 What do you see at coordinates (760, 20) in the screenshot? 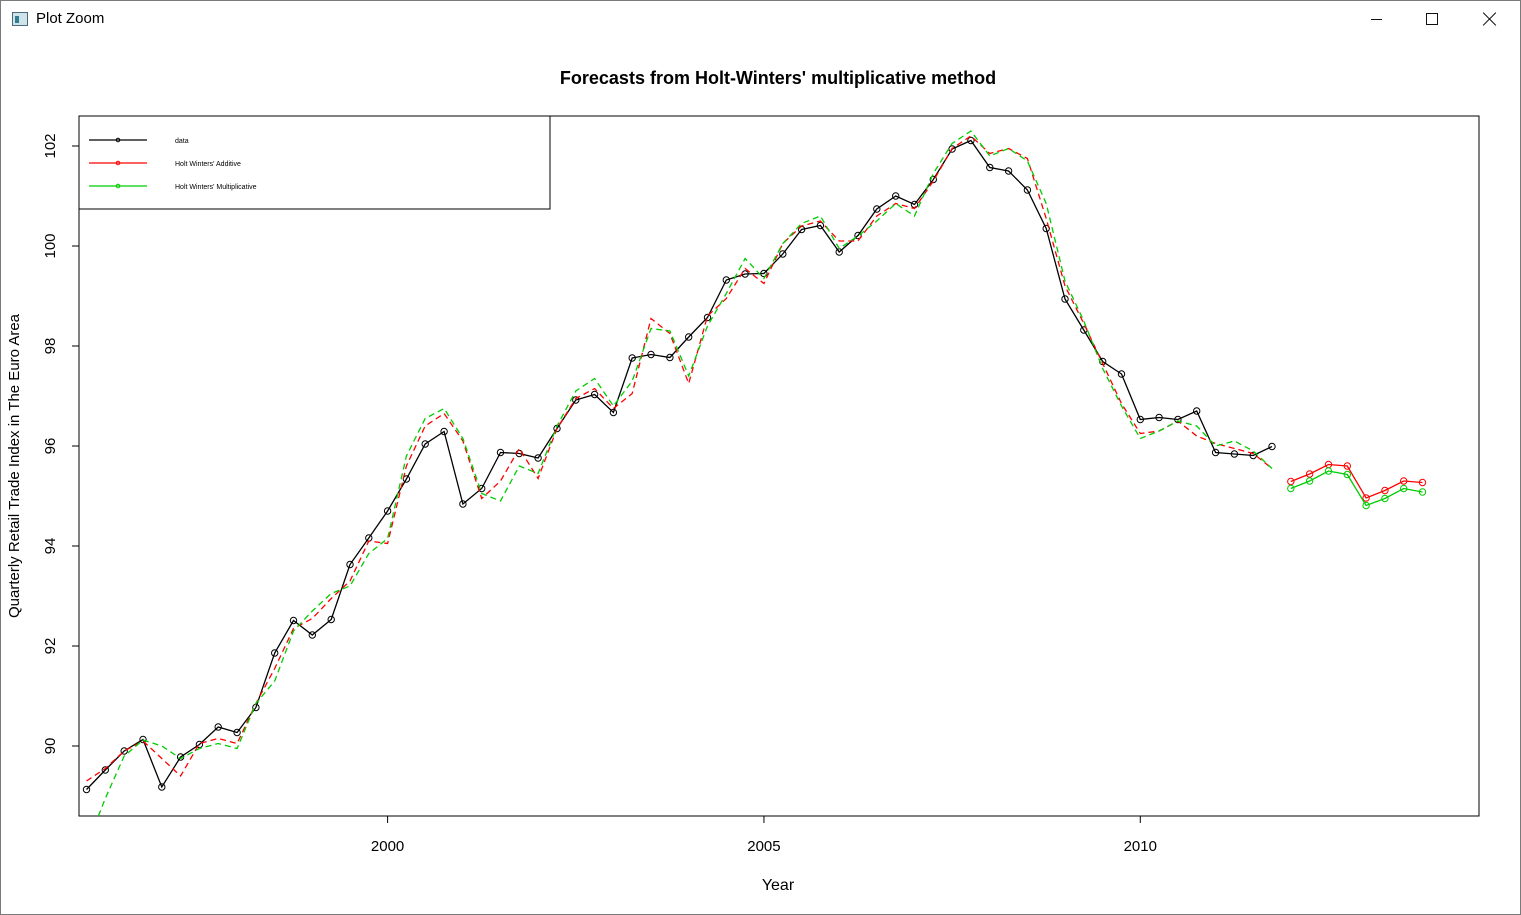
I see `title-bar: Plot Zoom` at bounding box center [760, 20].